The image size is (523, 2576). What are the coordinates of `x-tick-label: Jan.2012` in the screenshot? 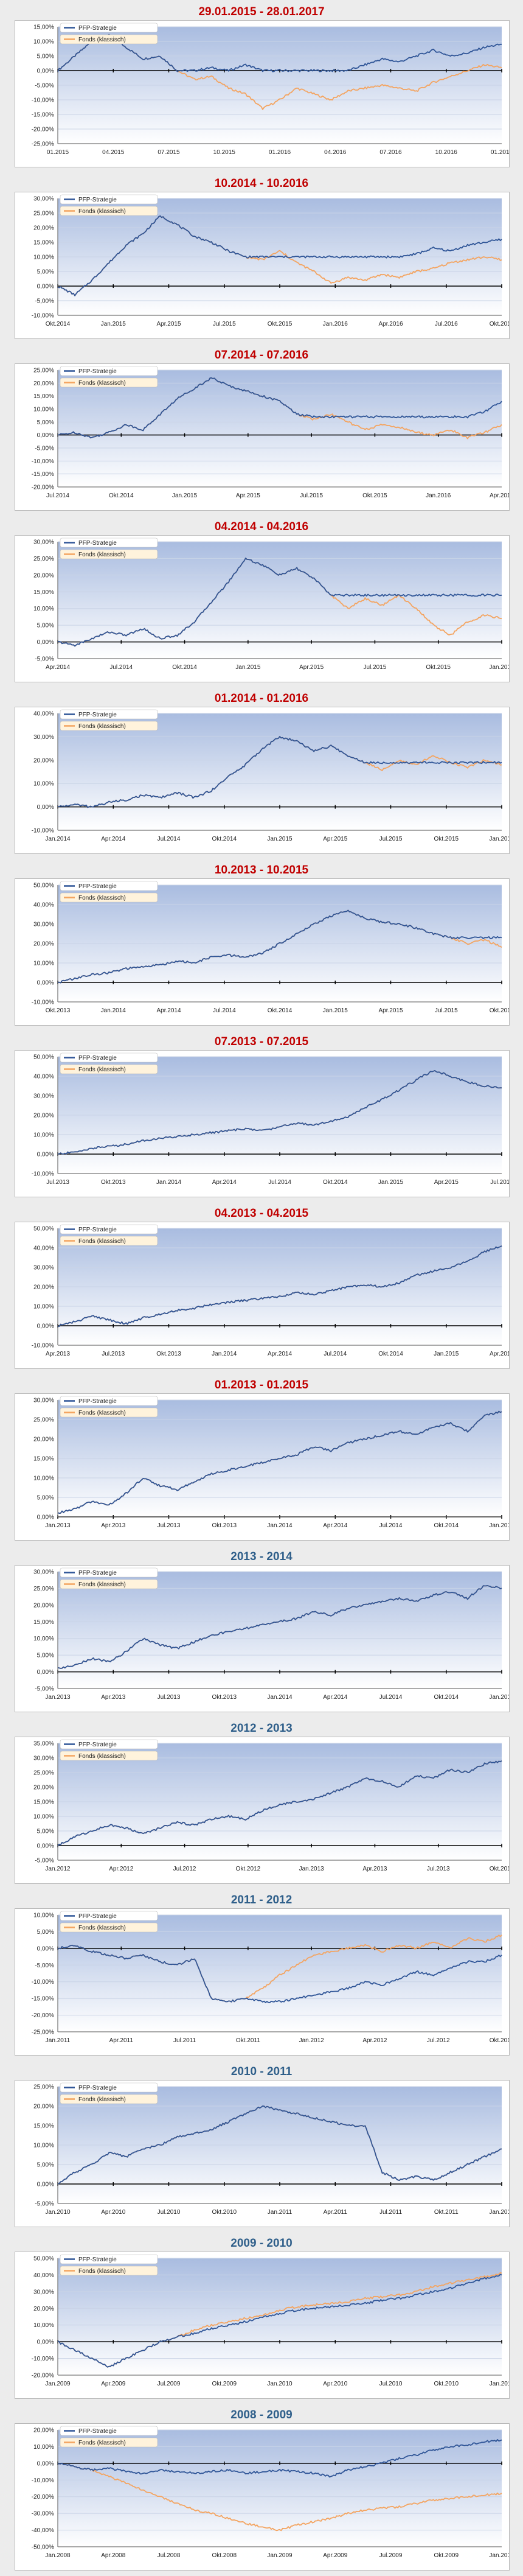 It's located at (499, 2212).